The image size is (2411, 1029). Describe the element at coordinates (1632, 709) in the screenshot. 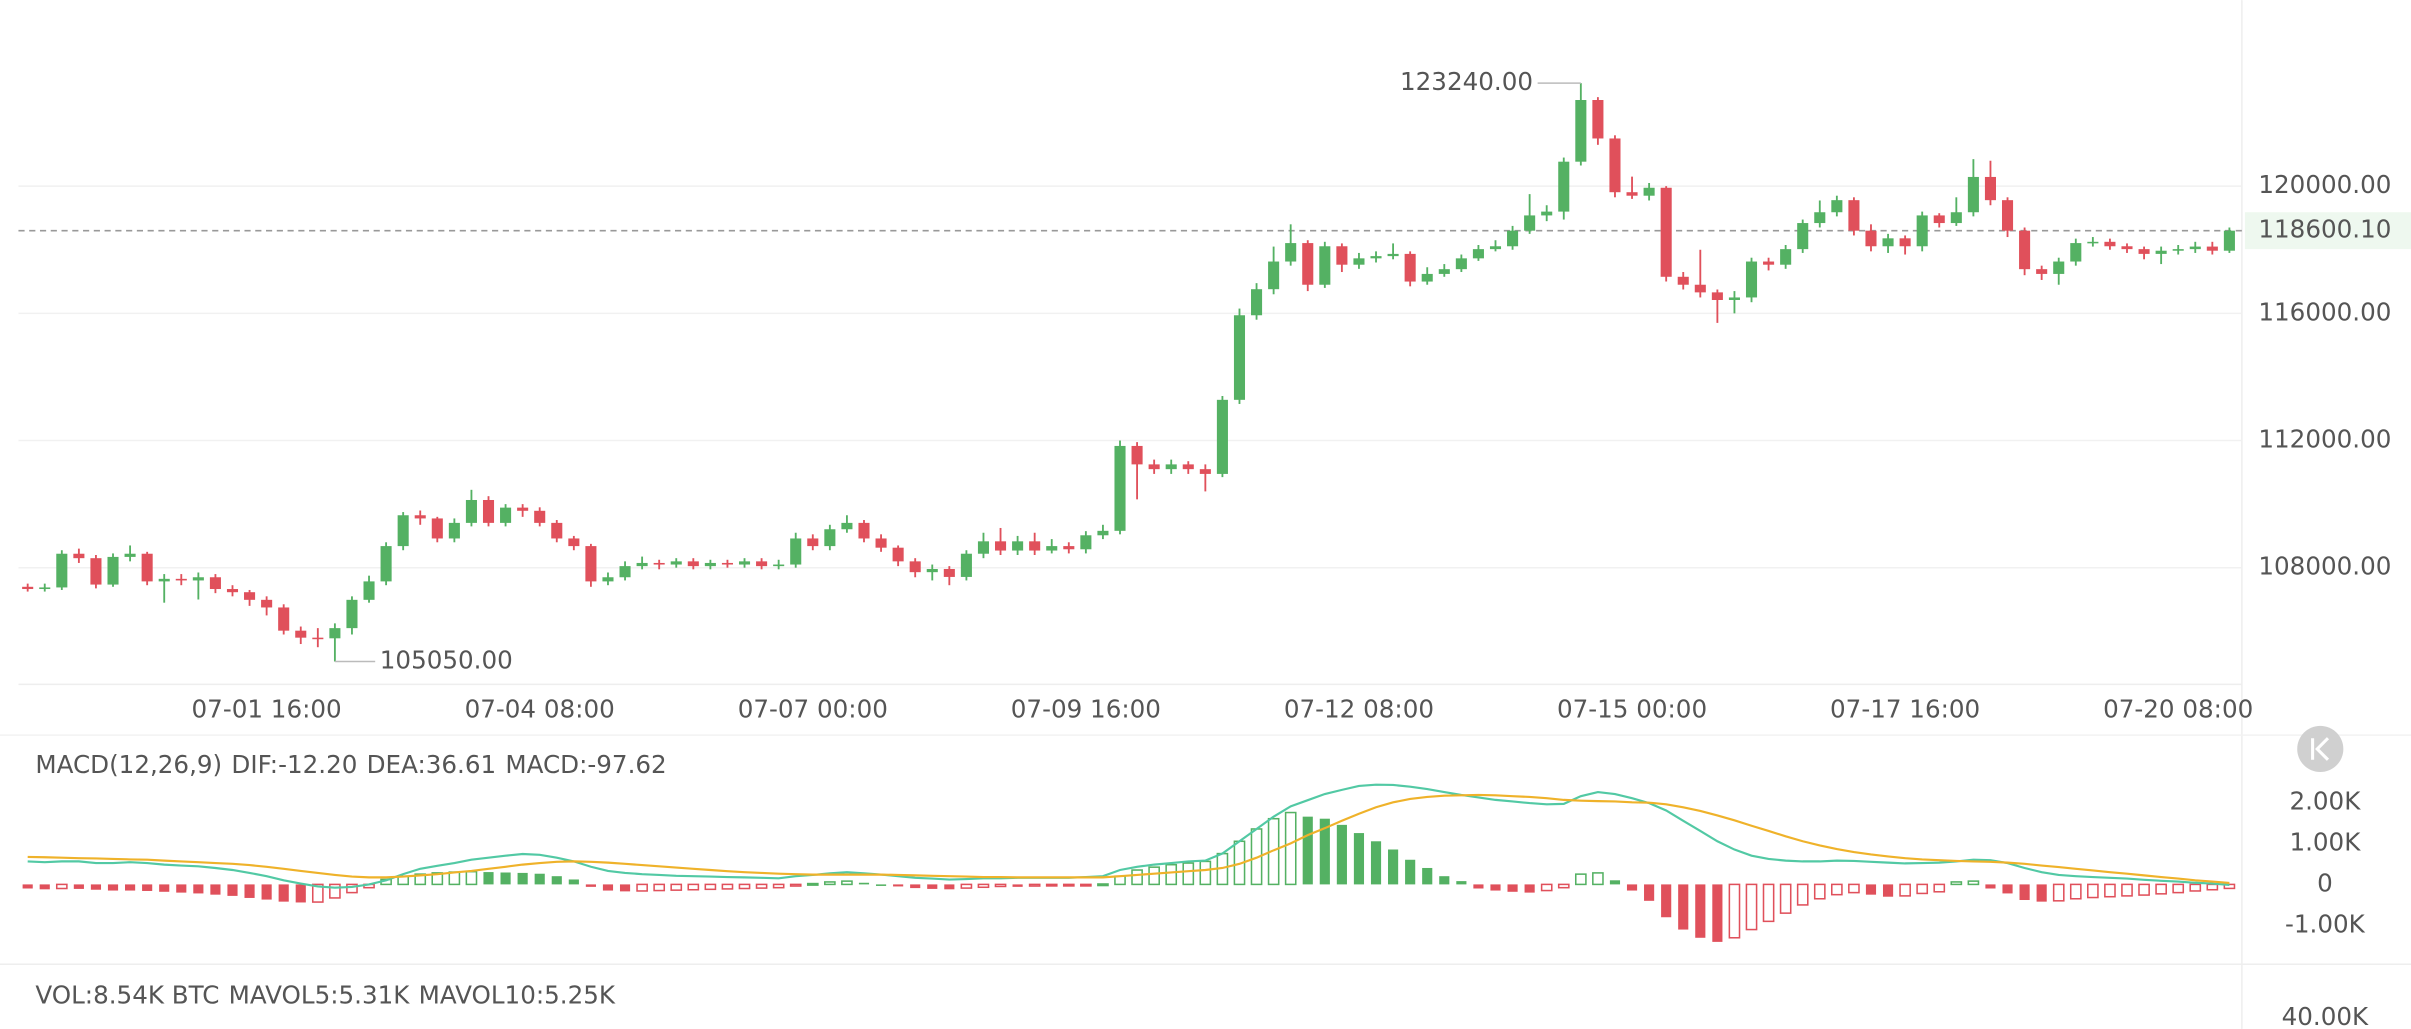

I see `x-tick-label: 07-15 00:00` at that location.